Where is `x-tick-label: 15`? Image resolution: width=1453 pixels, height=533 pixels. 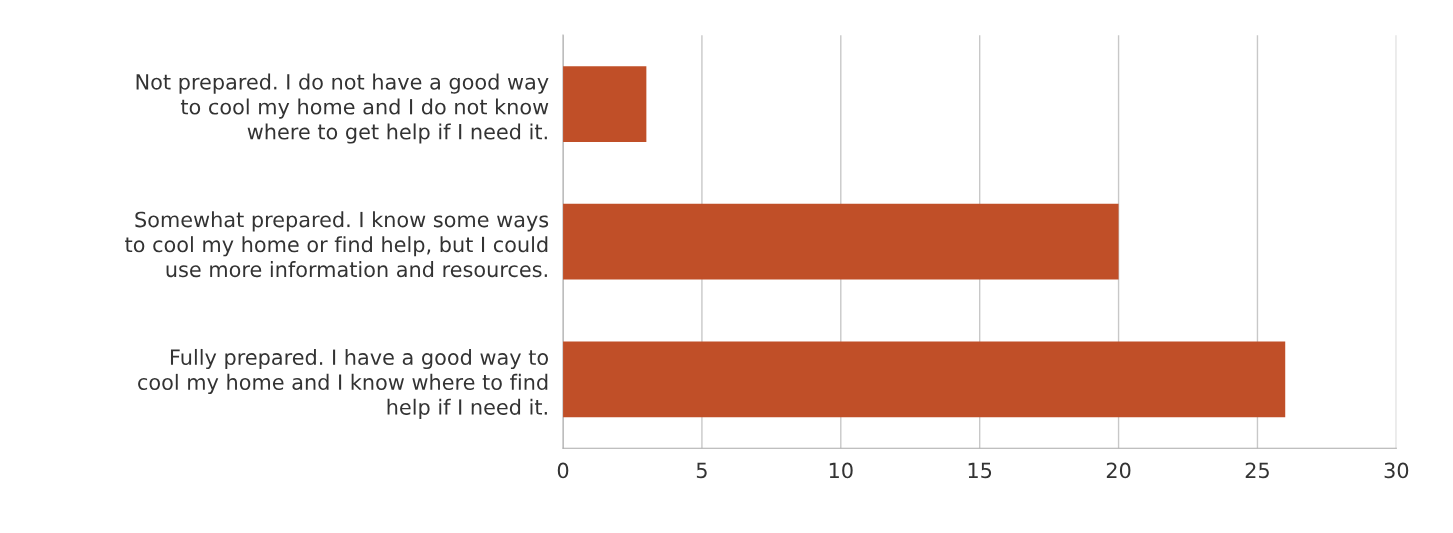
x-tick-label: 15 is located at coordinates (980, 470).